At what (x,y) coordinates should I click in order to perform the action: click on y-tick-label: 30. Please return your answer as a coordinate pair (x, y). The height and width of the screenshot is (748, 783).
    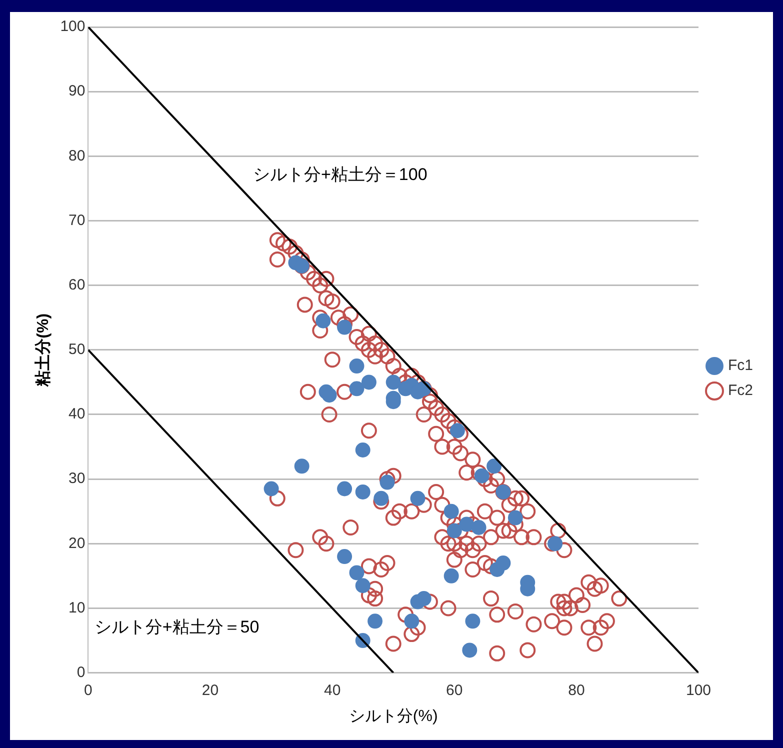
    Looking at the image, I should click on (77, 479).